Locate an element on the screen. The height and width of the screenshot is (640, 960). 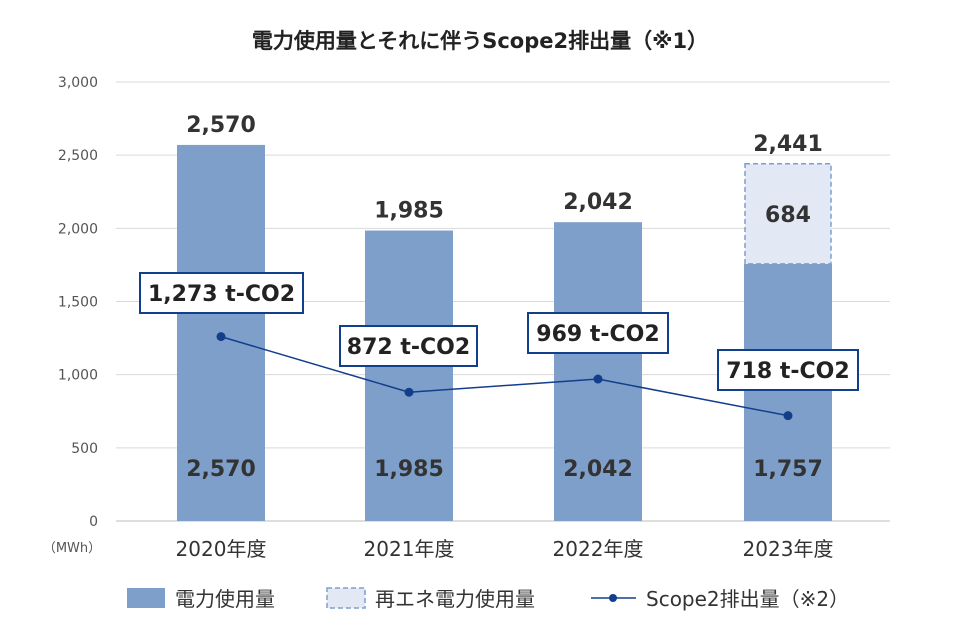
bar-value-label: 1,985 is located at coordinates (409, 469).